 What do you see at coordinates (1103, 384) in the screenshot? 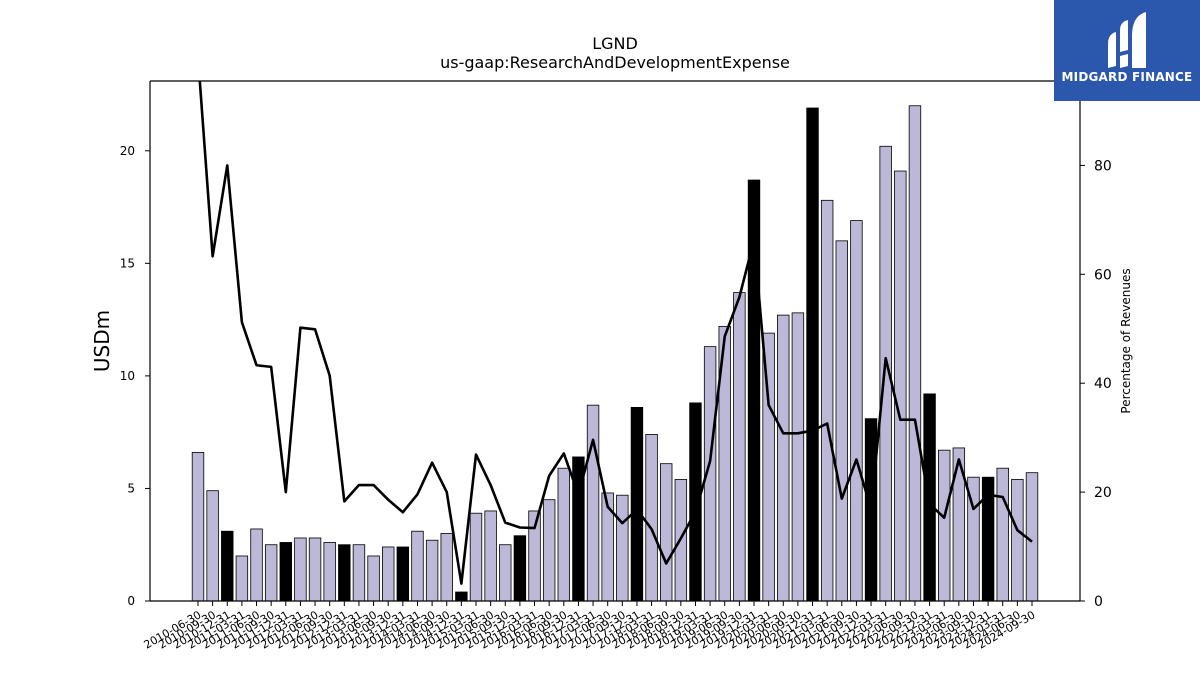
I see `y2-tick-label: 40` at bounding box center [1103, 384].